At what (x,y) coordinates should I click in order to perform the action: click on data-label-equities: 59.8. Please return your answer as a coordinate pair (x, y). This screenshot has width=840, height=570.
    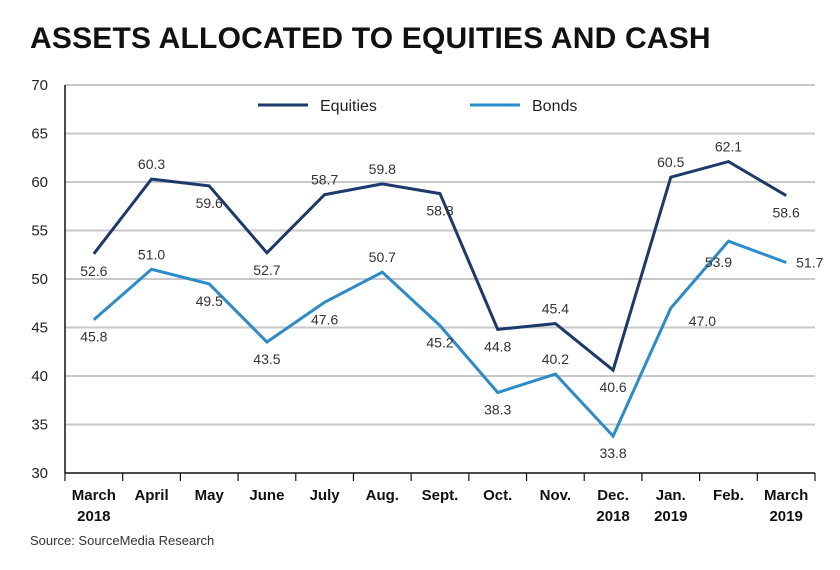
    Looking at the image, I should click on (382, 169).